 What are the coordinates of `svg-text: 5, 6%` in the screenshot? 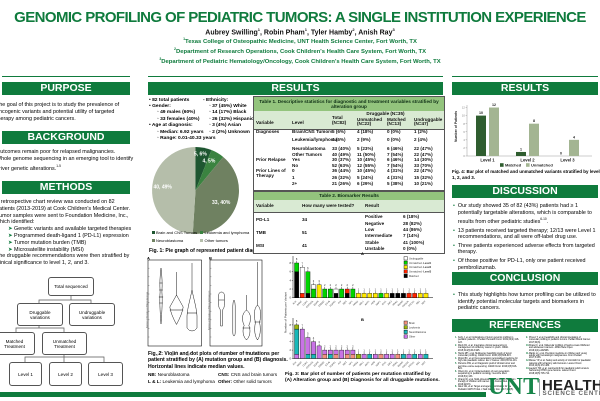 It's located at (200, 155).